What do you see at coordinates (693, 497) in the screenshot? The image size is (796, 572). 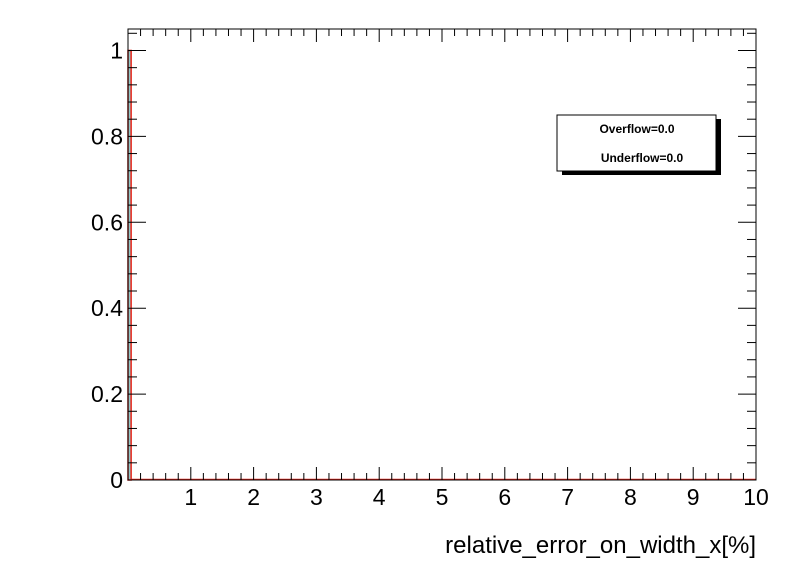 I see `x-tick-label: 9` at bounding box center [693, 497].